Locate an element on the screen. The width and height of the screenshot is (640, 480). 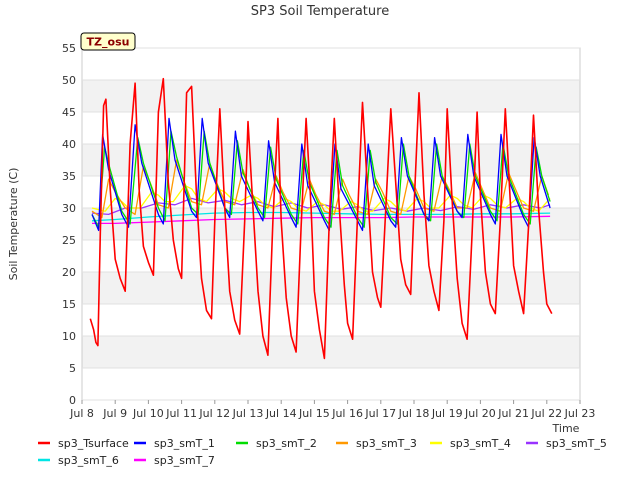
y-tick-label: 50 is located at coordinates (69, 80).